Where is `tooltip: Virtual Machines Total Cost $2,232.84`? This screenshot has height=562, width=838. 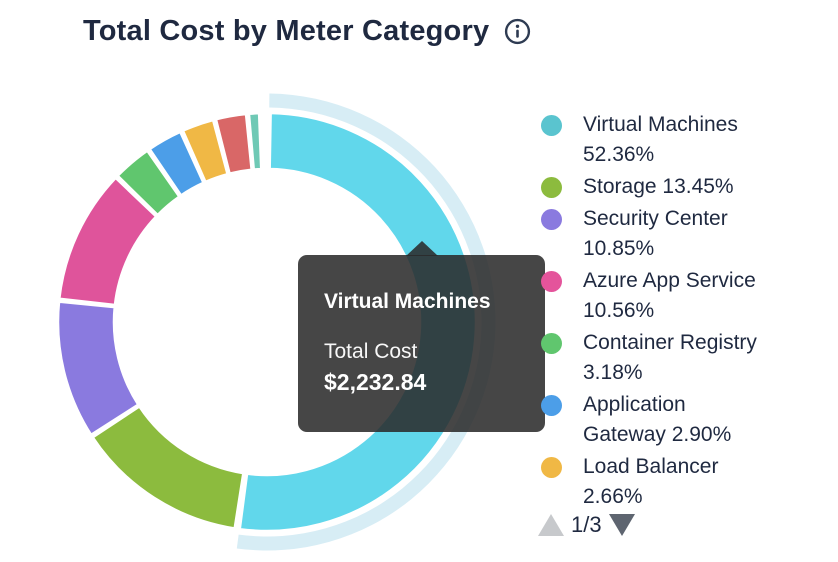
tooltip: Virtual Machines Total Cost $2,232.84 is located at coordinates (421, 336).